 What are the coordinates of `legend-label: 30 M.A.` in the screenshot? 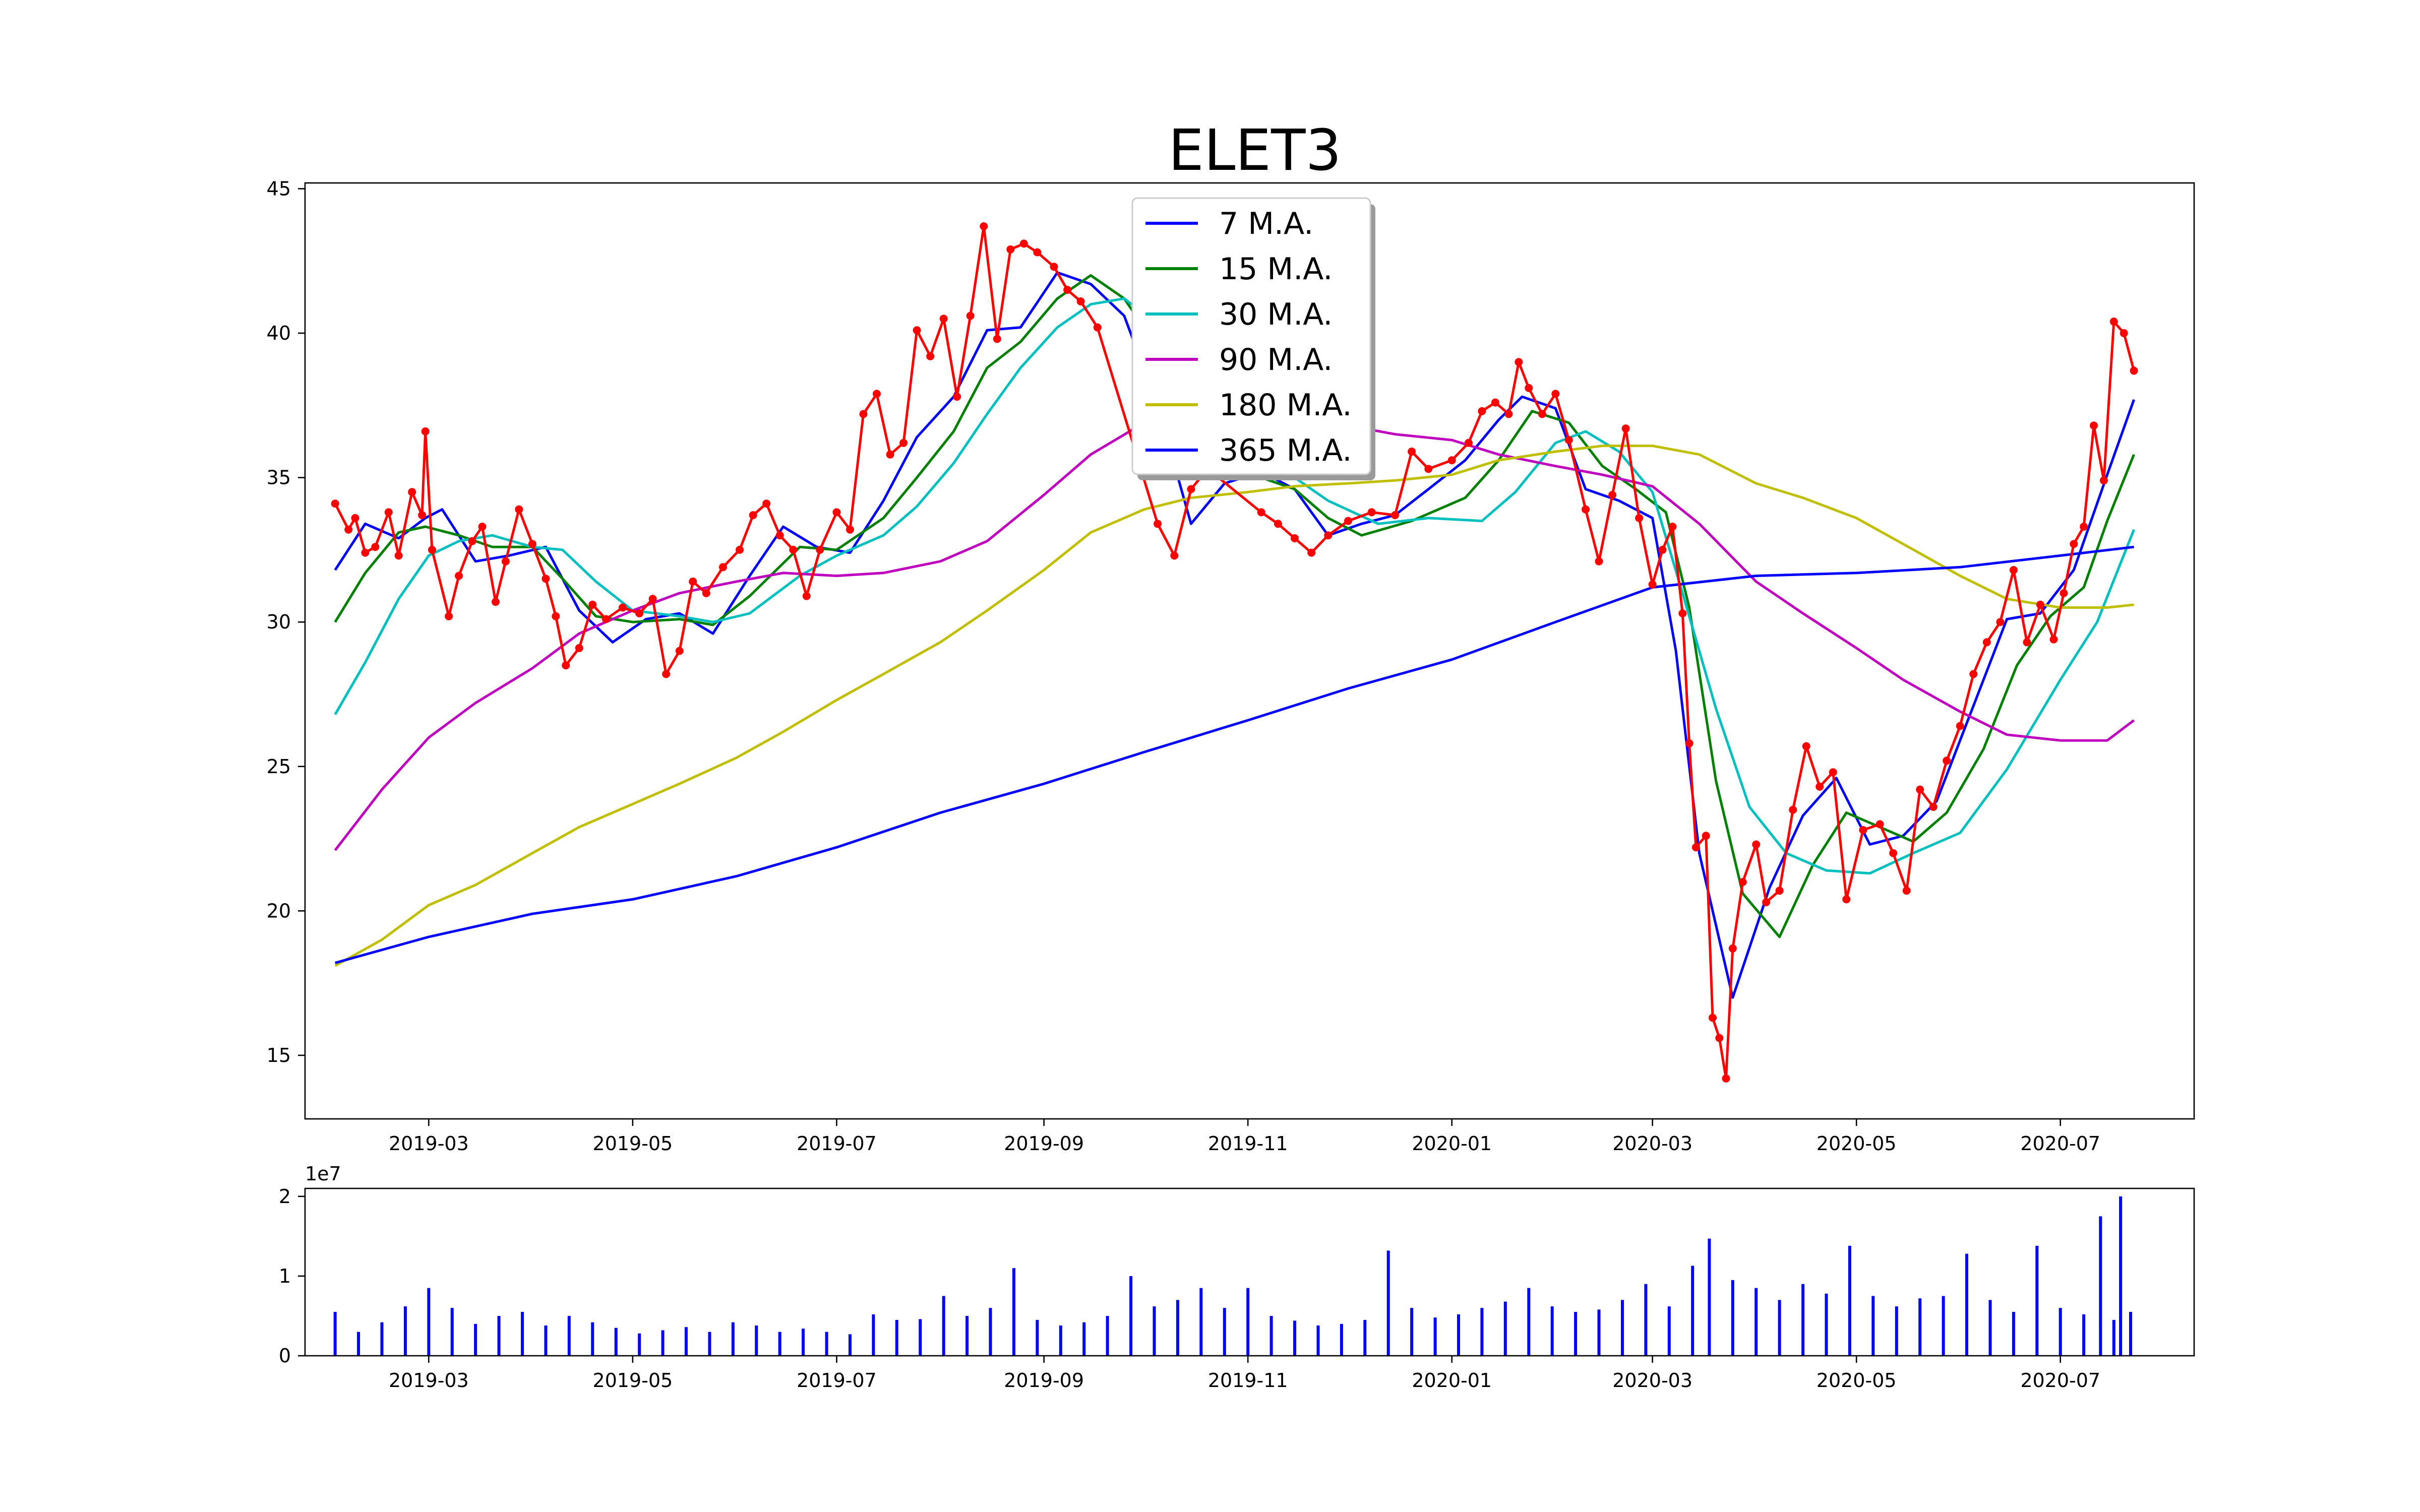 It's located at (1276, 314).